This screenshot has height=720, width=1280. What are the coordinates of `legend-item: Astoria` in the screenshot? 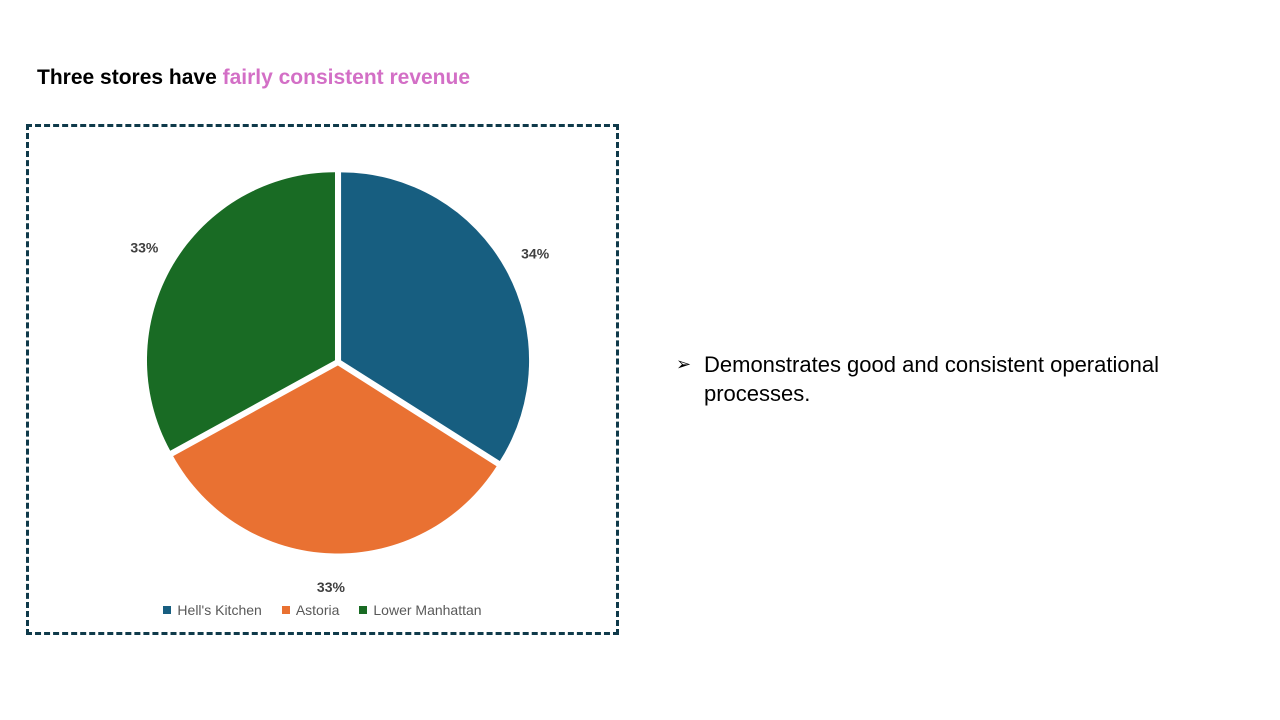 It's located at (310, 610).